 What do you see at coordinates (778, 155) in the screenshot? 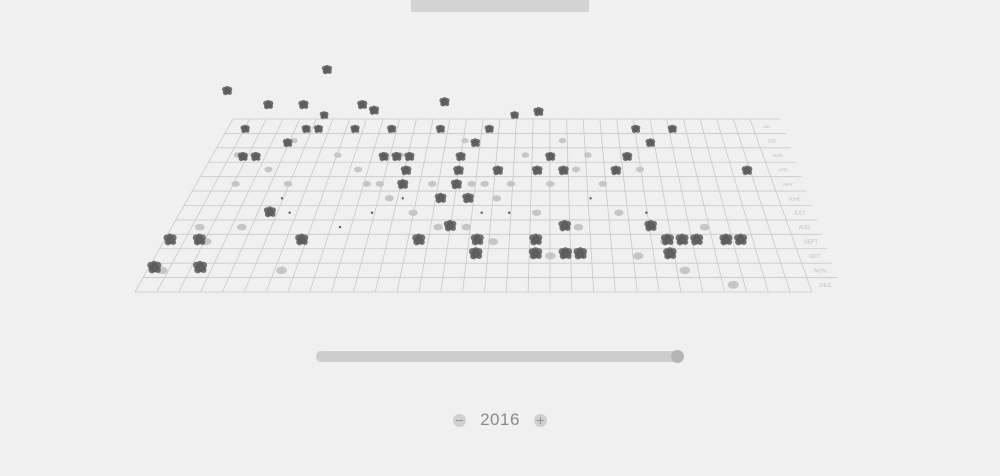
I see `month-label: MAR` at bounding box center [778, 155].